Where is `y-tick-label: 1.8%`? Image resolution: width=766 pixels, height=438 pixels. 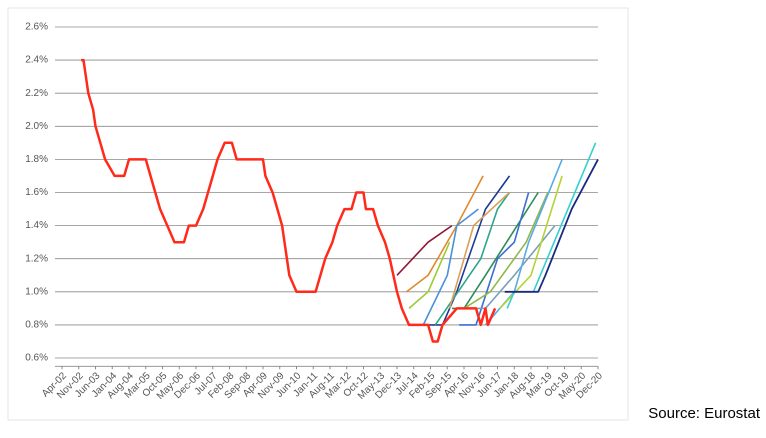
y-tick-label: 1.8% is located at coordinates (36, 159).